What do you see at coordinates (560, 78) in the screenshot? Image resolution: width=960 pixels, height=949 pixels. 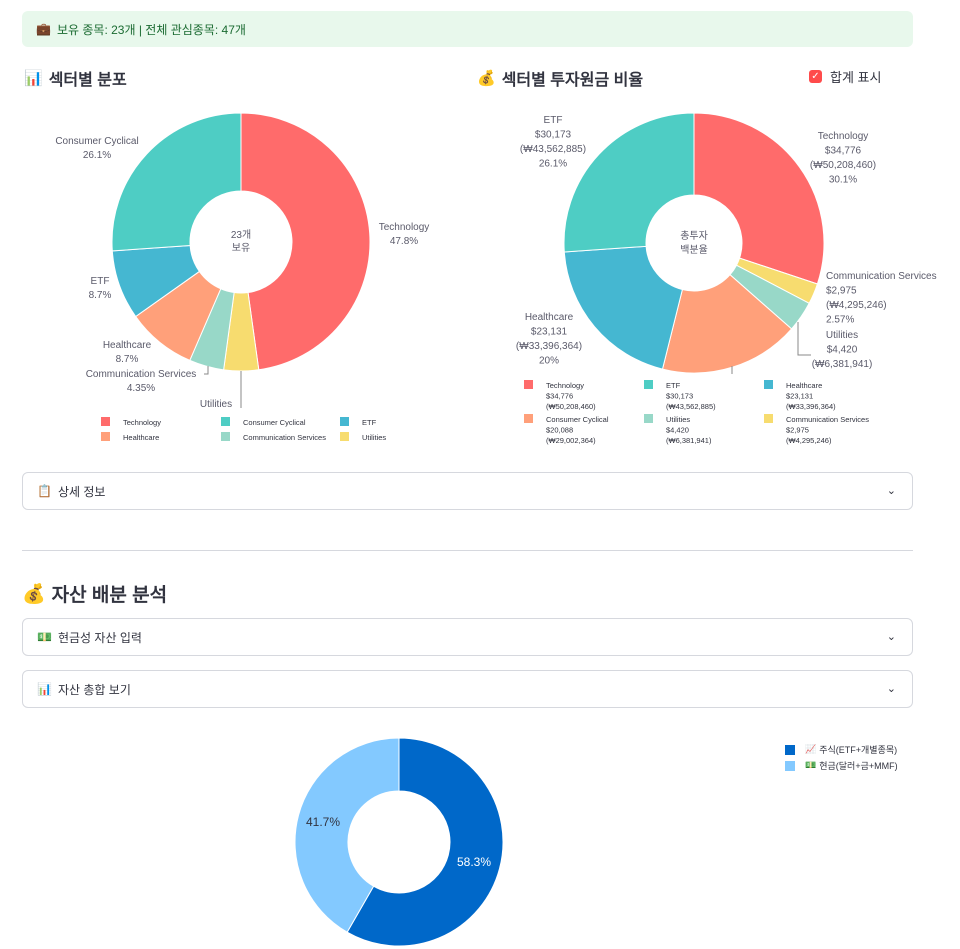 I see `sector-investment-title: 💰 섹터별 투자원금 비율` at bounding box center [560, 78].